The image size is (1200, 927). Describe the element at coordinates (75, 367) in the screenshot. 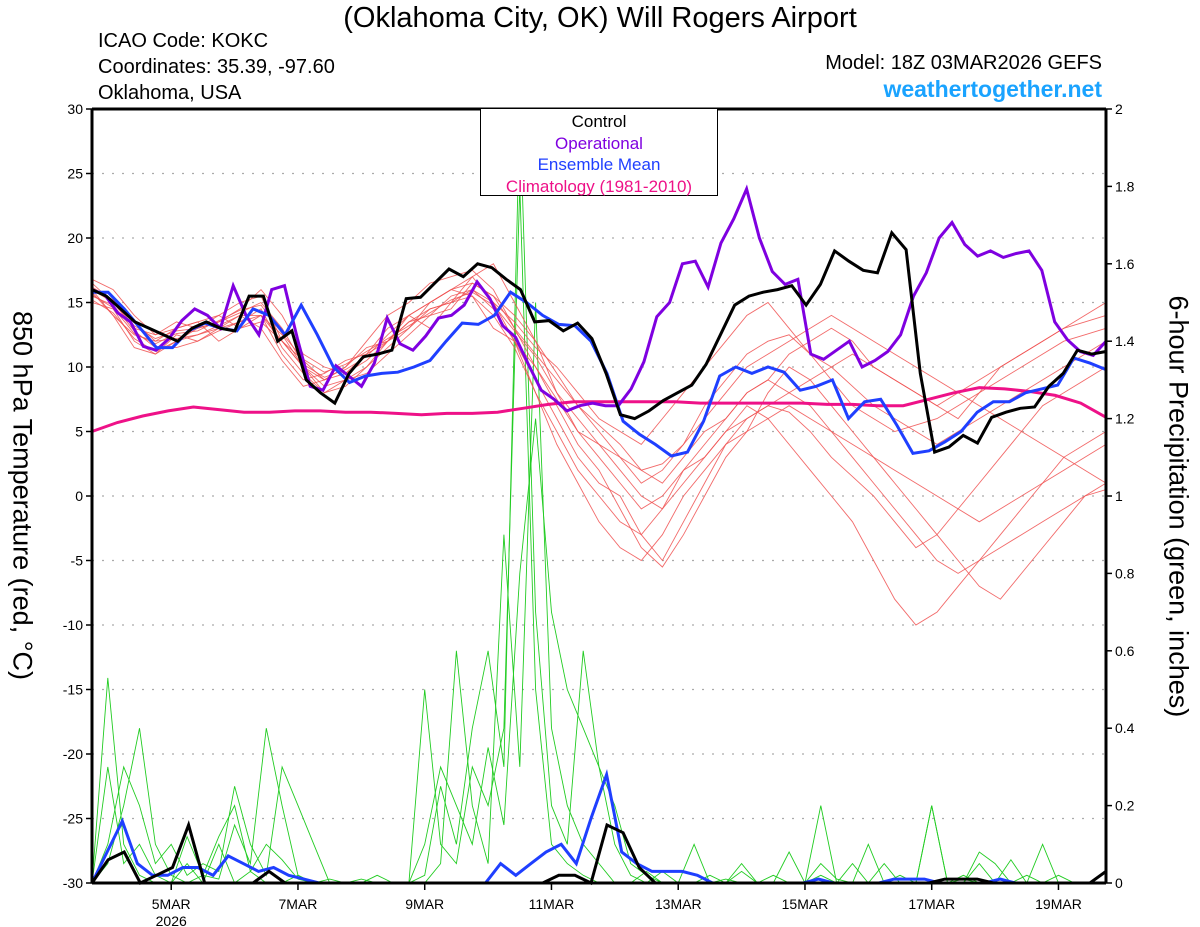

I see `y-tick-label: 10` at that location.